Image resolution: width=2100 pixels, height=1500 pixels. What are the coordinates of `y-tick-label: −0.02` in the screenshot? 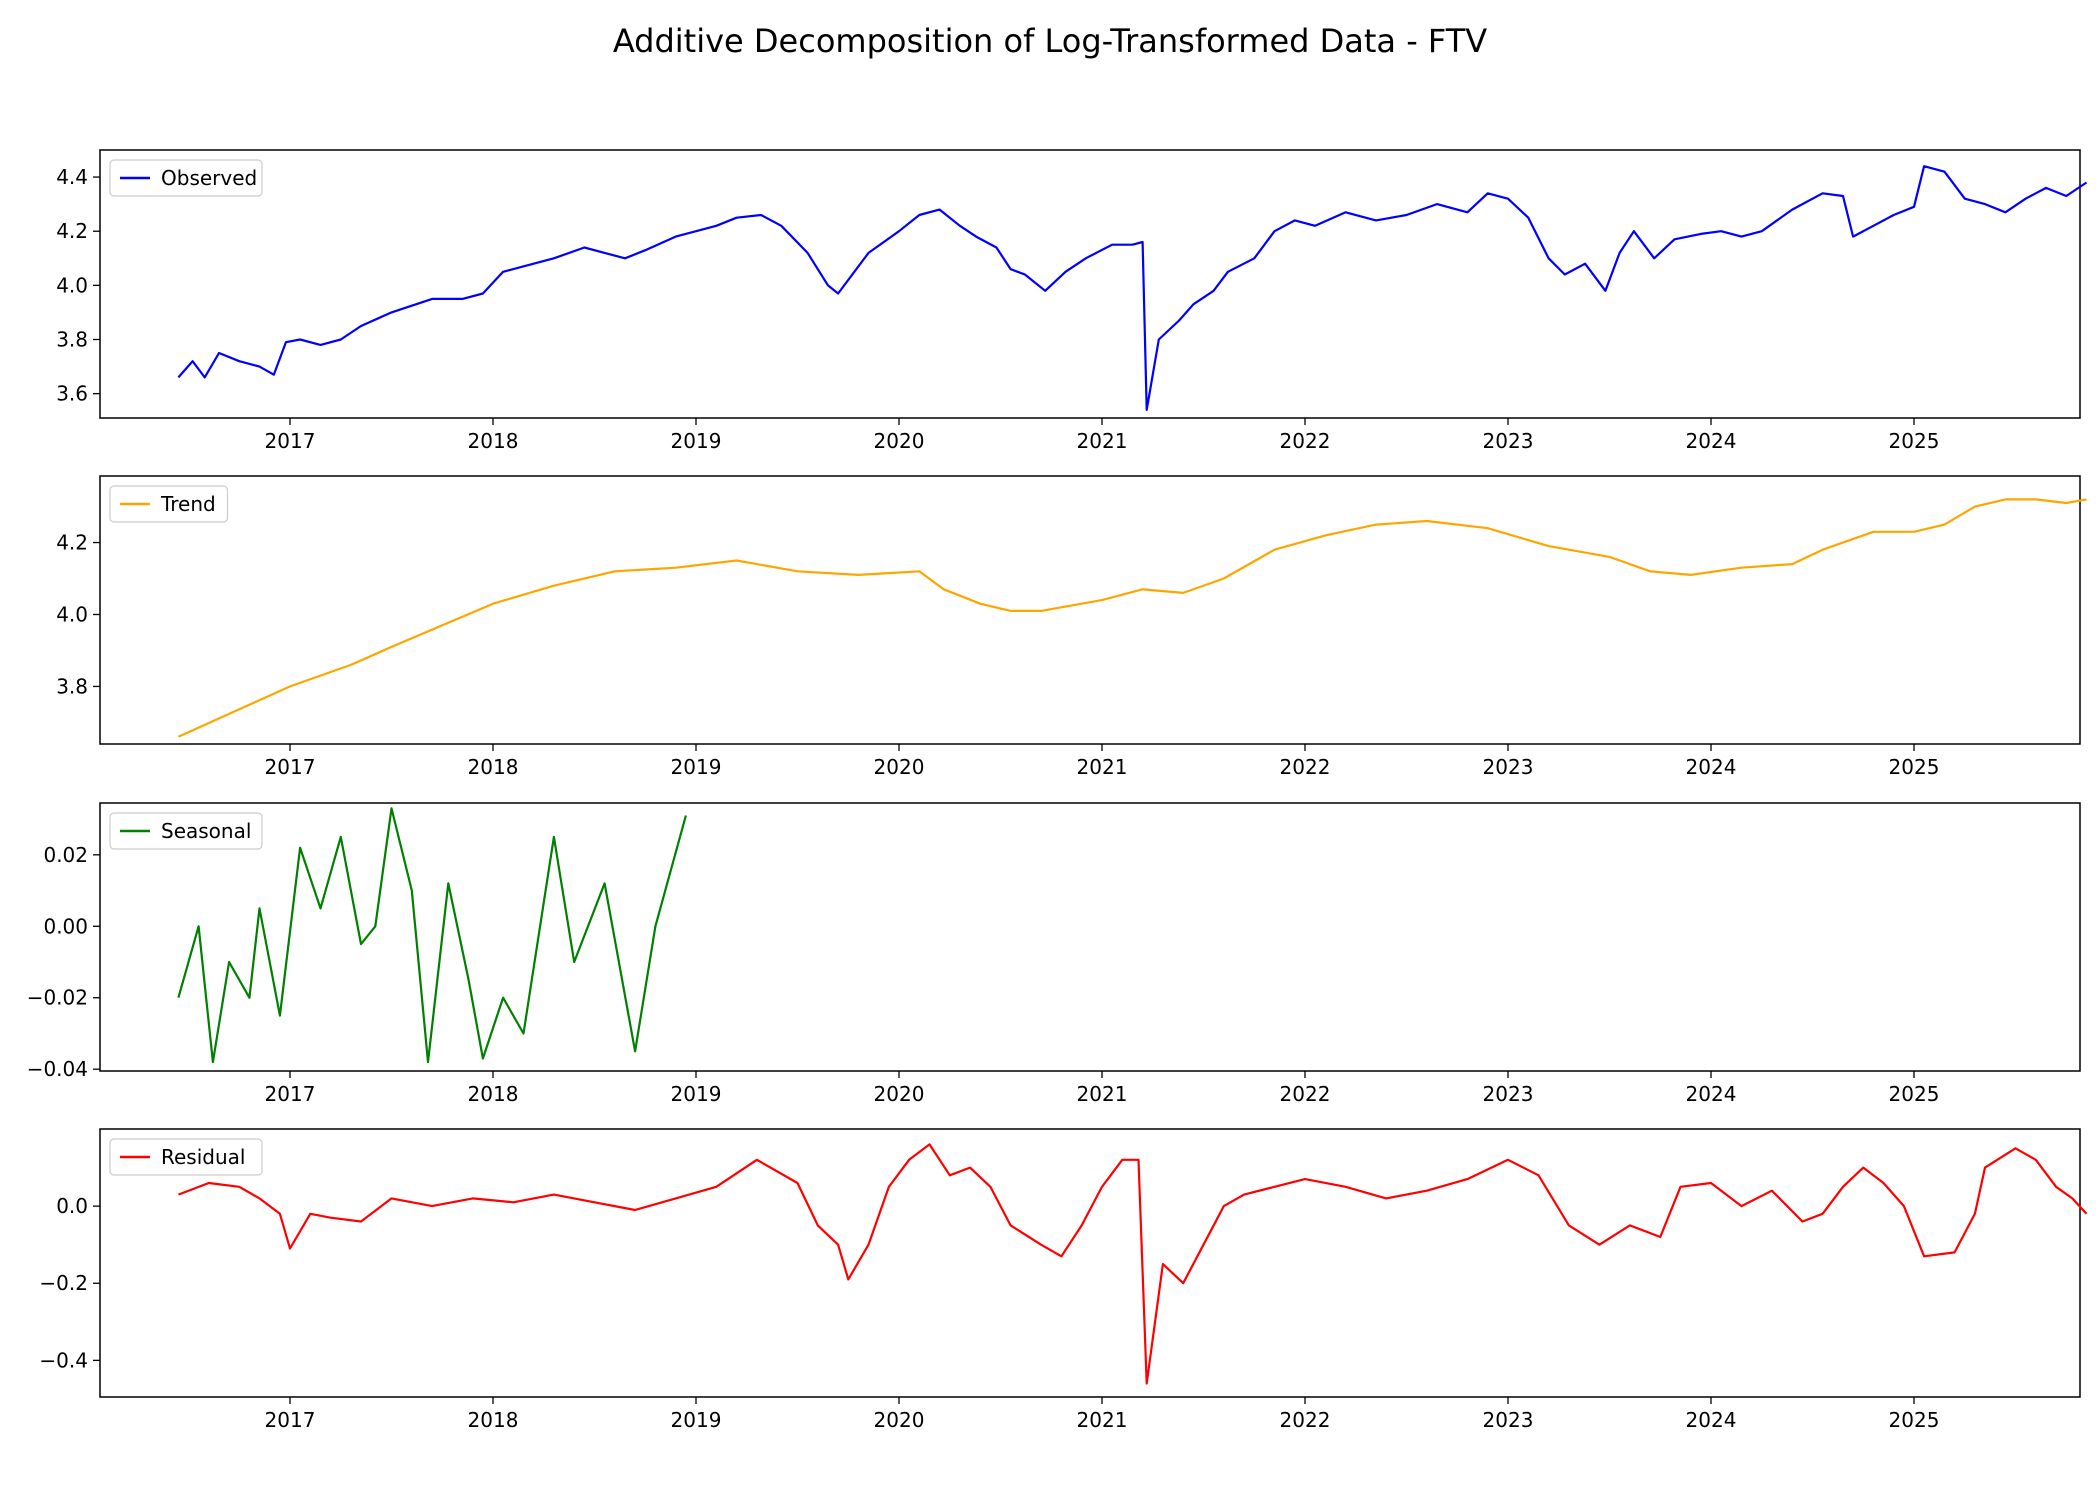 It's located at (57, 998).